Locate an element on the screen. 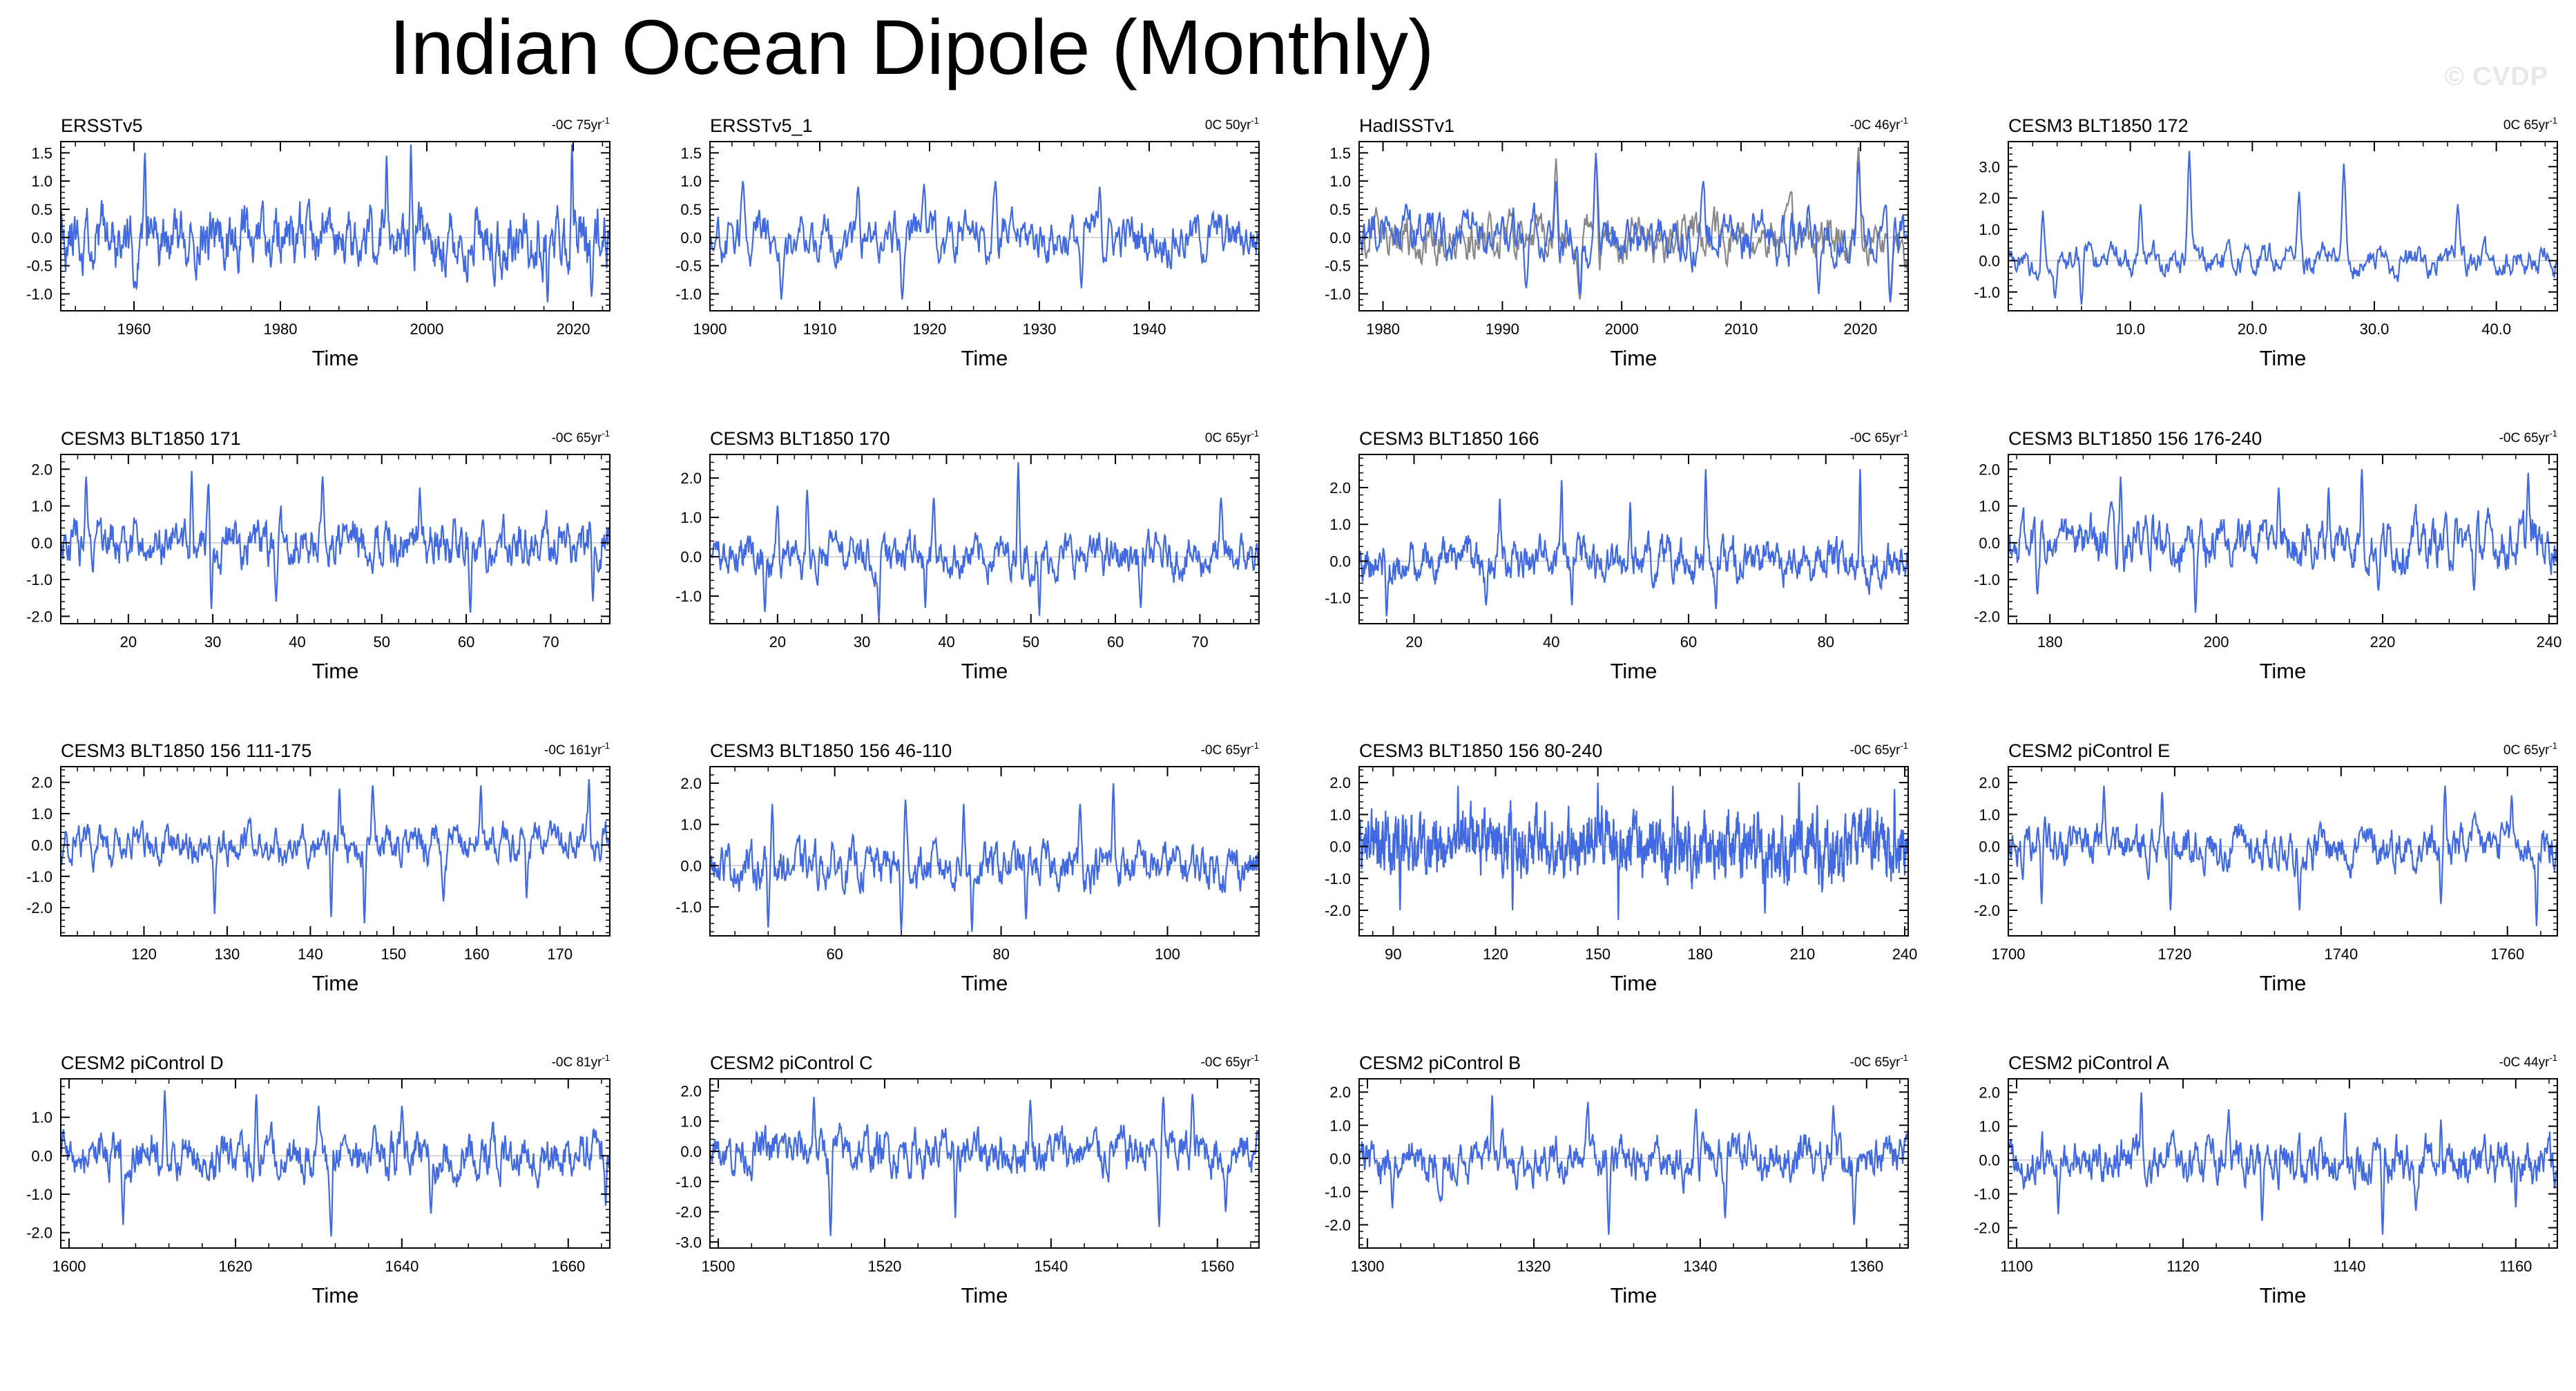 The image size is (2576, 1391). y-tick-label: -3.0 is located at coordinates (688, 1242).